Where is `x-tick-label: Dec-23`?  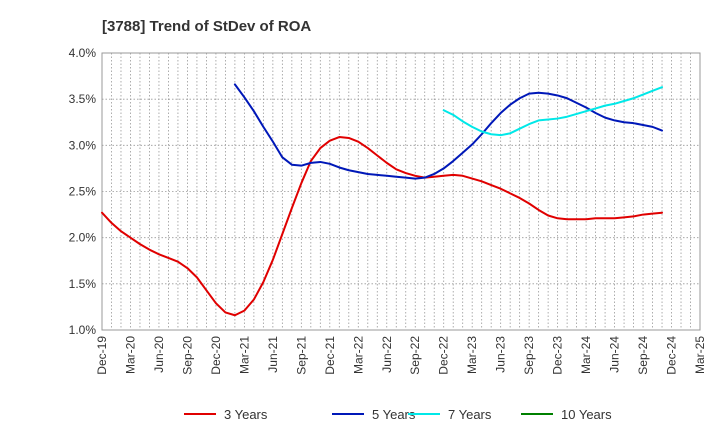 x-tick-label: Dec-23 is located at coordinates (558, 355).